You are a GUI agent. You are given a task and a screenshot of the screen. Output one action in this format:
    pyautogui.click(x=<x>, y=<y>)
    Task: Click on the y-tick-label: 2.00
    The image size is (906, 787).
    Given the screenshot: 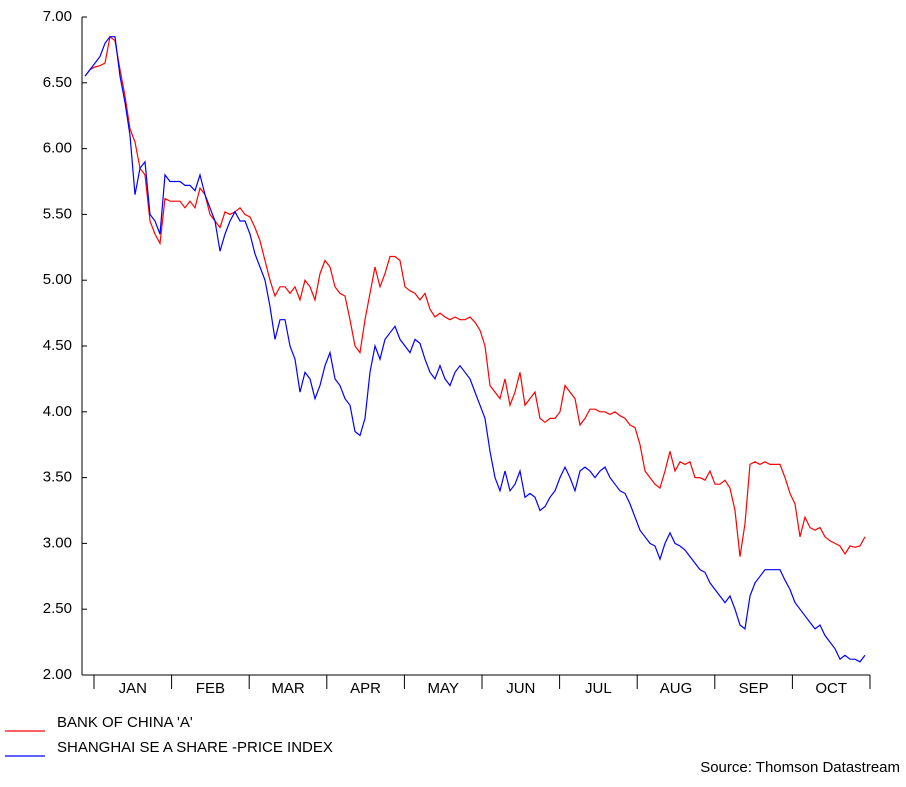 What is the action you would take?
    pyautogui.click(x=57, y=674)
    